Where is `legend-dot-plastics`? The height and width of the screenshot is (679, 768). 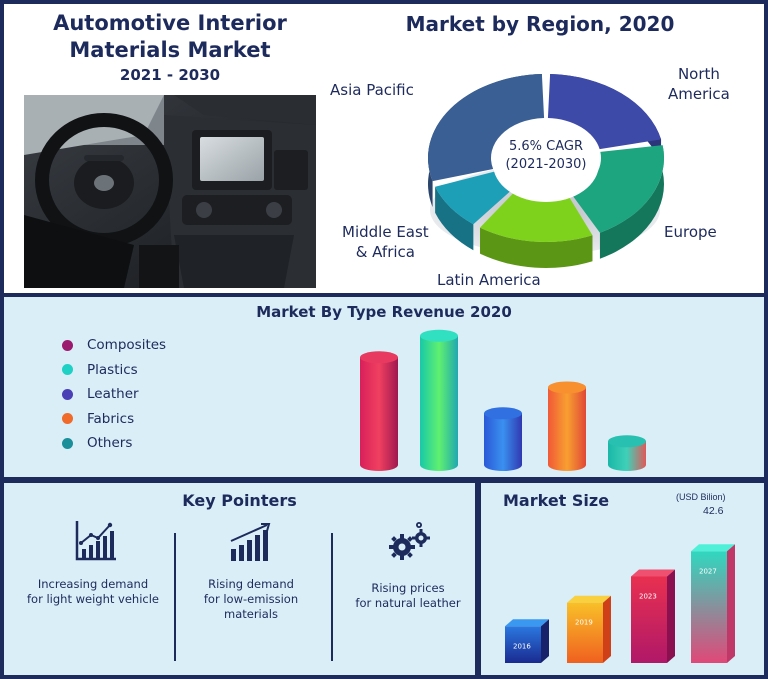
legend-dot-plastics is located at coordinates (67, 370).